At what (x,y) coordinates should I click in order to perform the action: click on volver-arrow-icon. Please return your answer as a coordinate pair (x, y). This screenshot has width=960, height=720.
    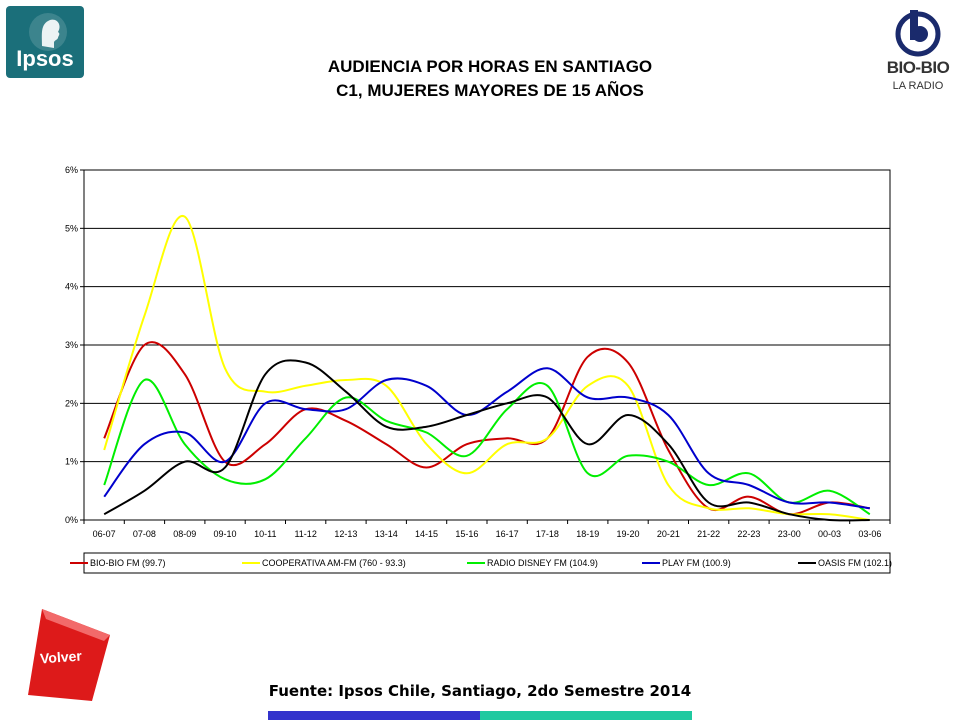
    Looking at the image, I should click on (69, 655).